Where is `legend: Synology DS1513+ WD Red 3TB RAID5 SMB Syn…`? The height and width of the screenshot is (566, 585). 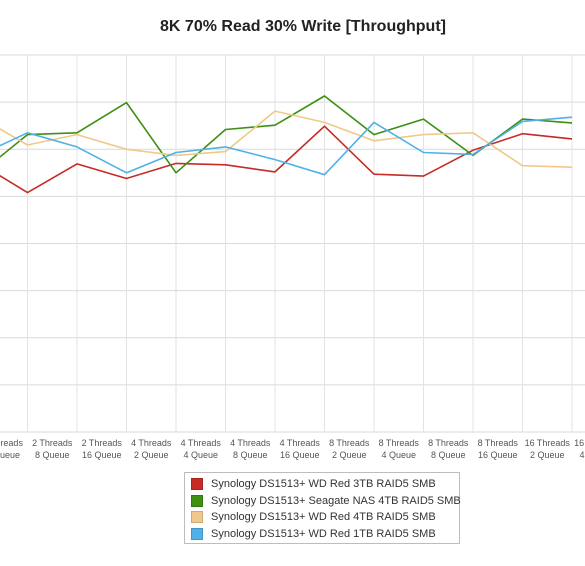
legend: Synology DS1513+ WD Red 3TB RAID5 SMB Syn… is located at coordinates (322, 508).